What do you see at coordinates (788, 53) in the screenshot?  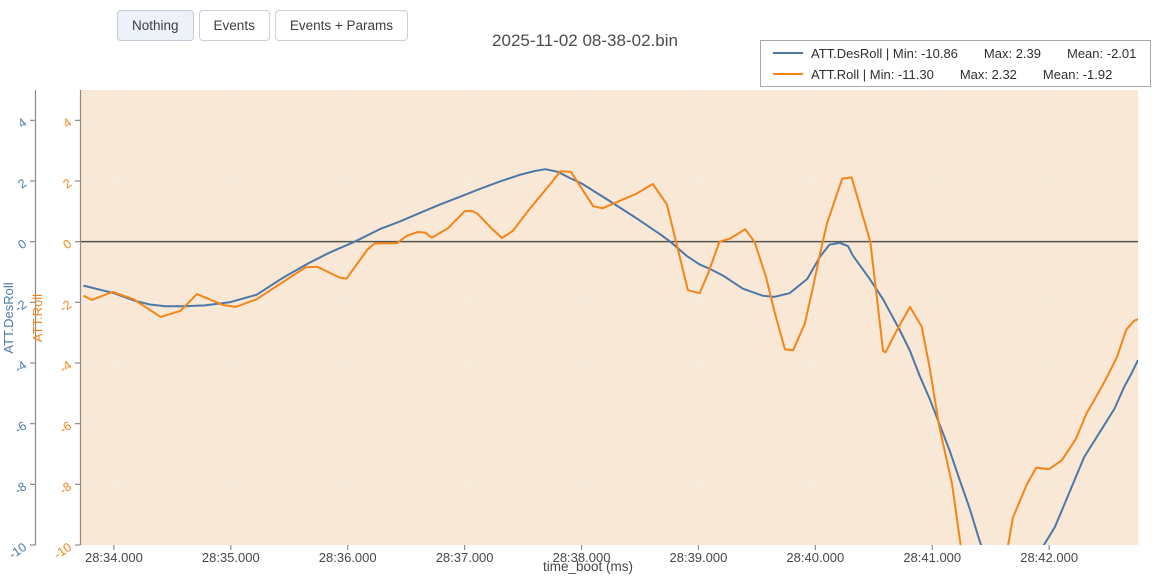 I see `desroll-line-swatch` at bounding box center [788, 53].